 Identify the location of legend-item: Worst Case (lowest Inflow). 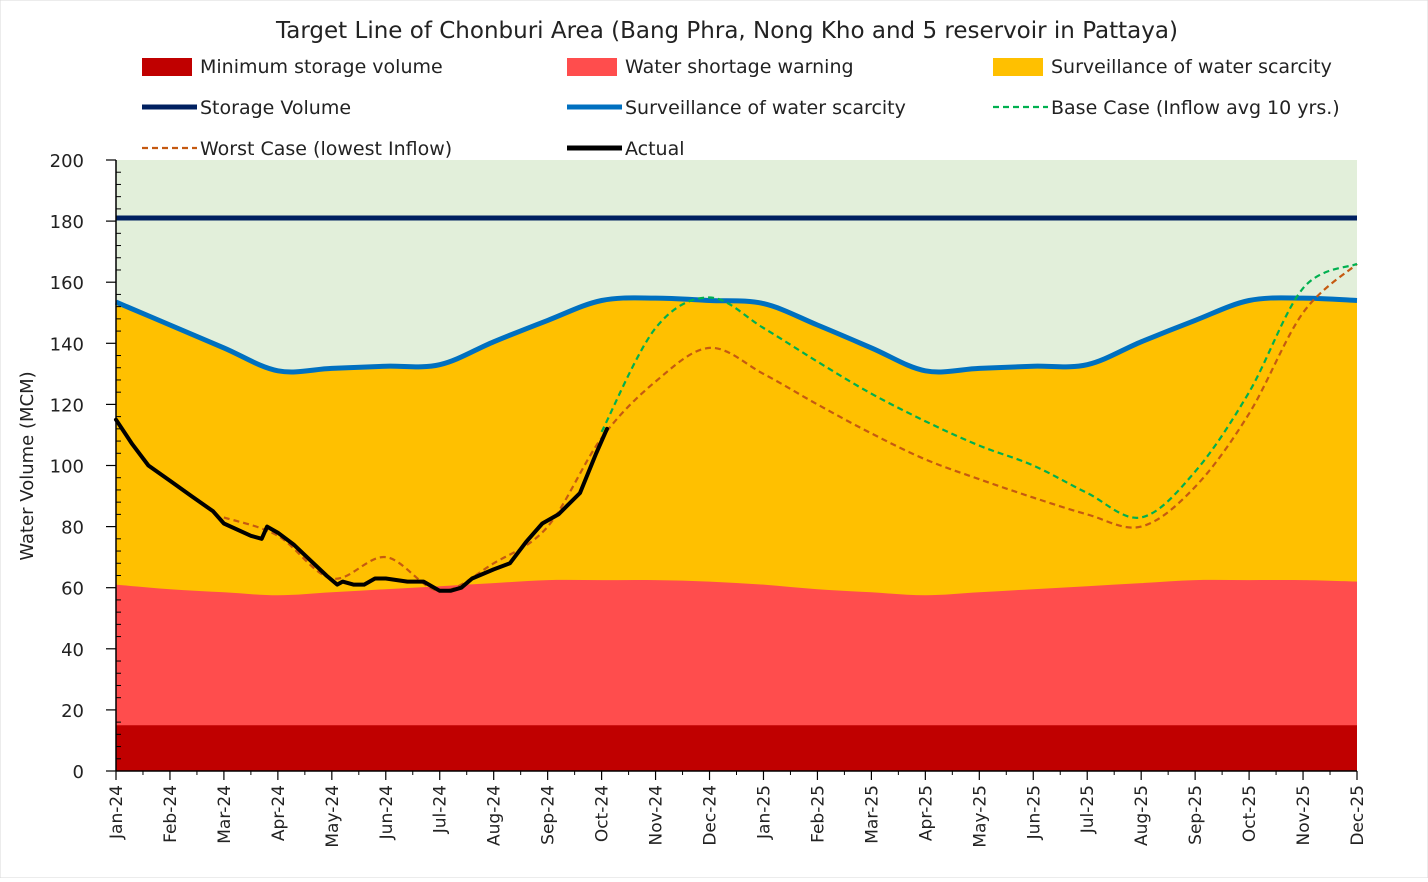
(297, 149).